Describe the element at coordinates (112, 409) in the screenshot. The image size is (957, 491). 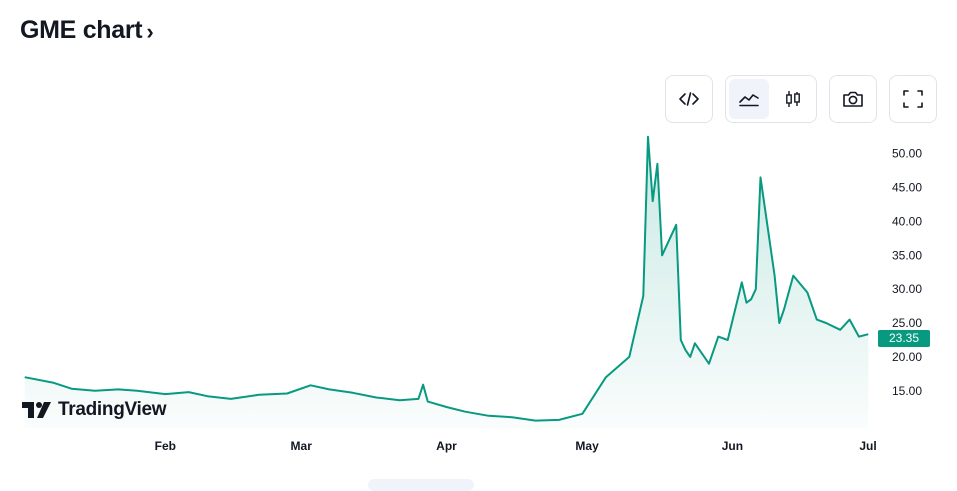
I see `tradingview-logo-text: TradingView` at that location.